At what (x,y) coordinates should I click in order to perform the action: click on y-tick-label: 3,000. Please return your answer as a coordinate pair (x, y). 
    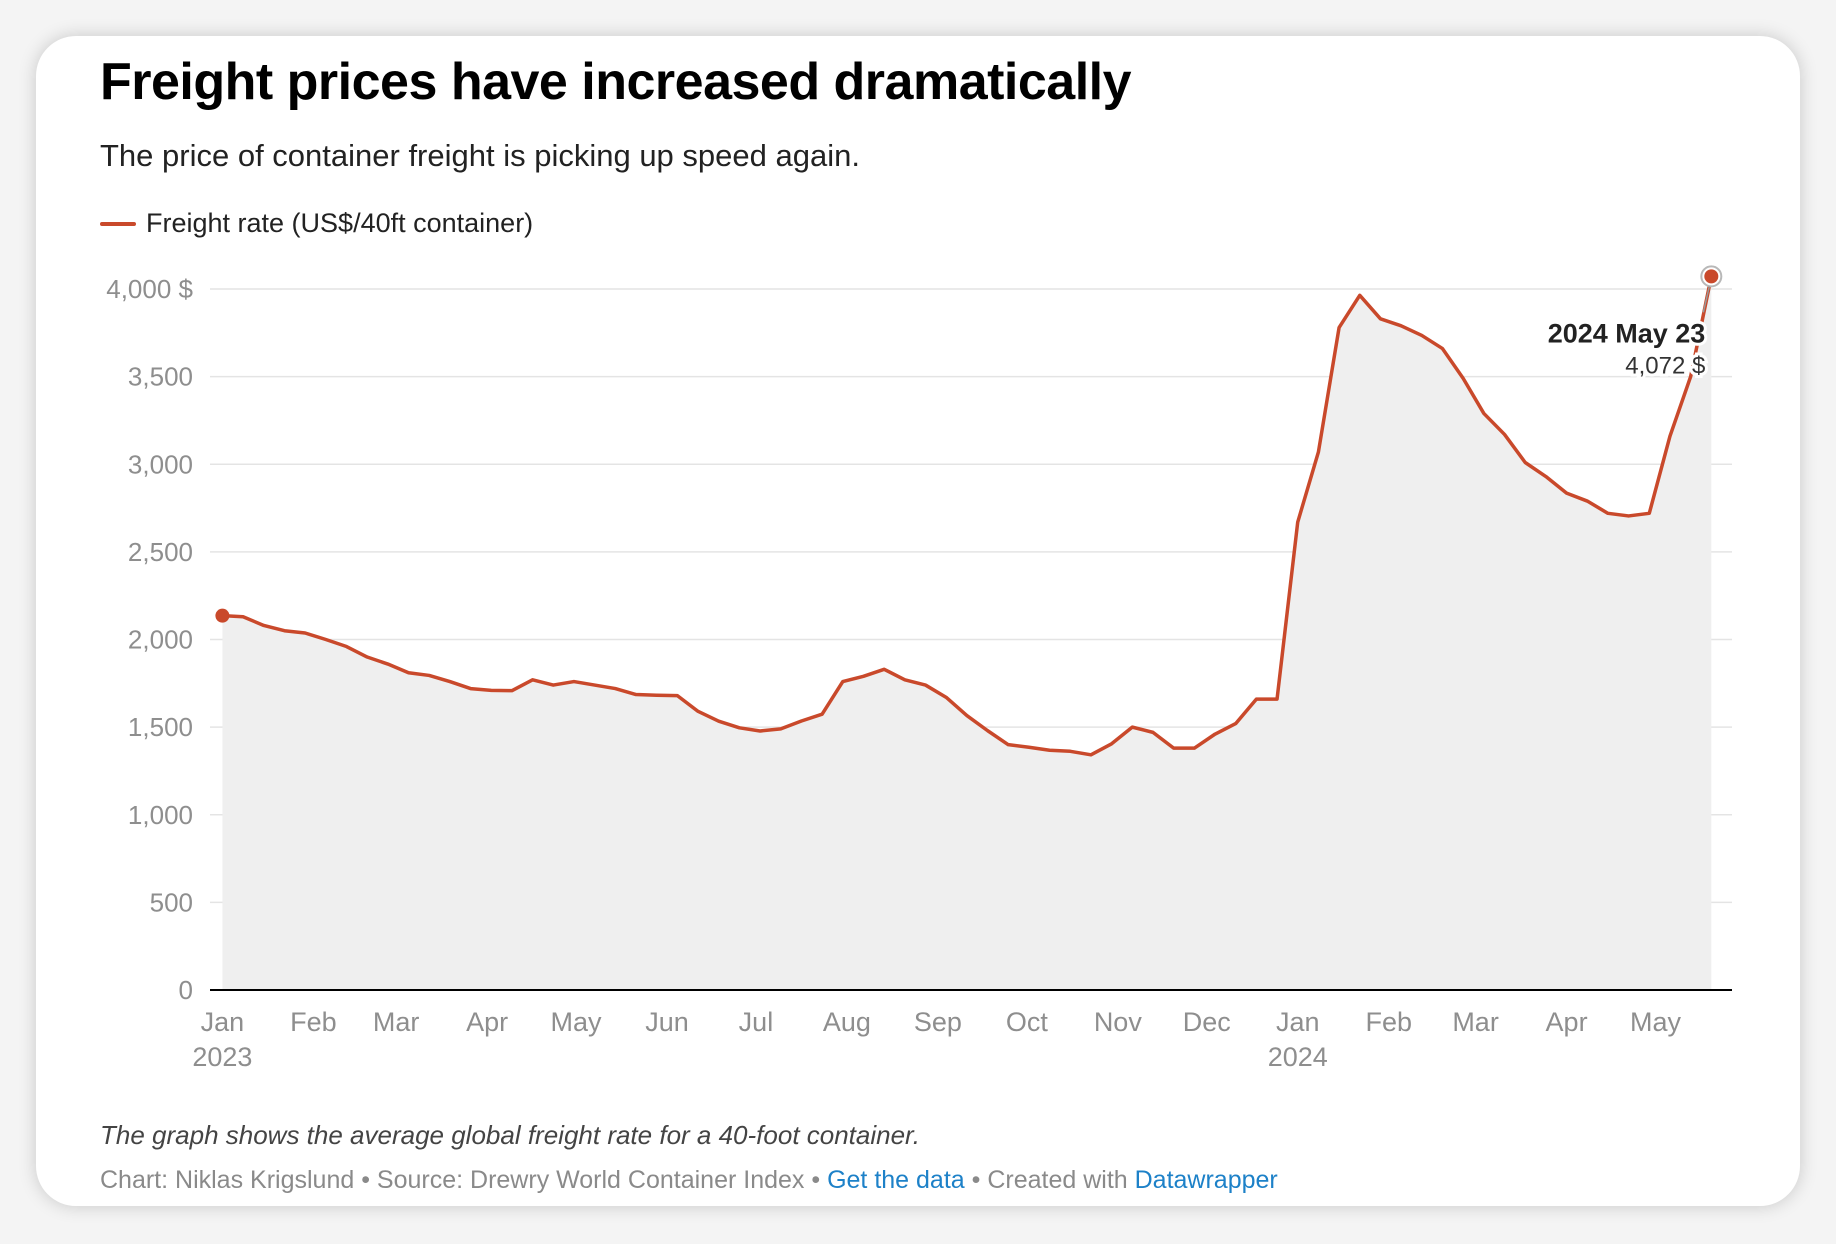
    Looking at the image, I should click on (160, 464).